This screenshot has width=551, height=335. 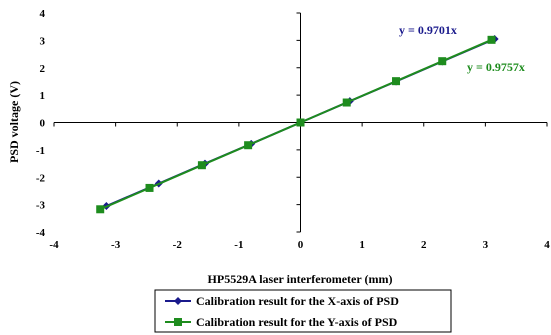 I want to click on x-tick-label: 2, so click(x=424, y=245).